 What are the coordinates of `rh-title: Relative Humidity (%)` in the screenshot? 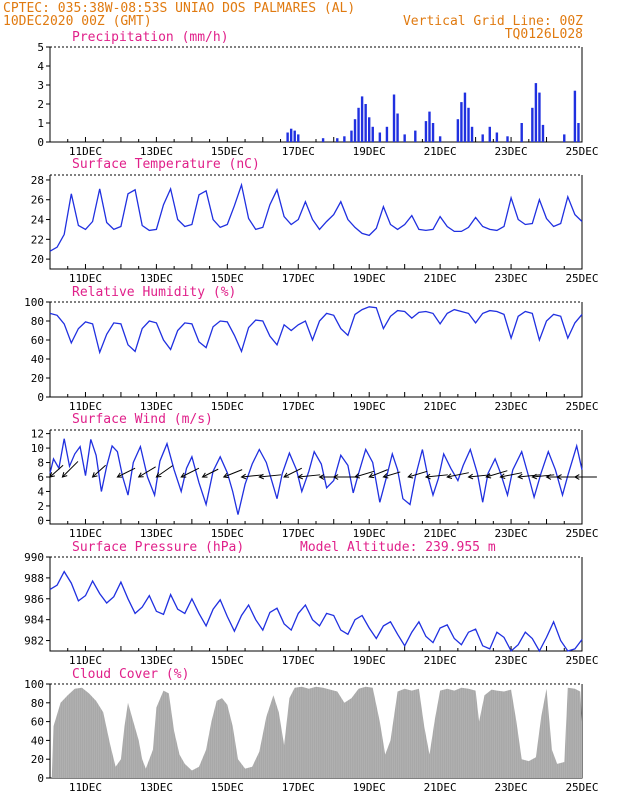 It's located at (154, 292).